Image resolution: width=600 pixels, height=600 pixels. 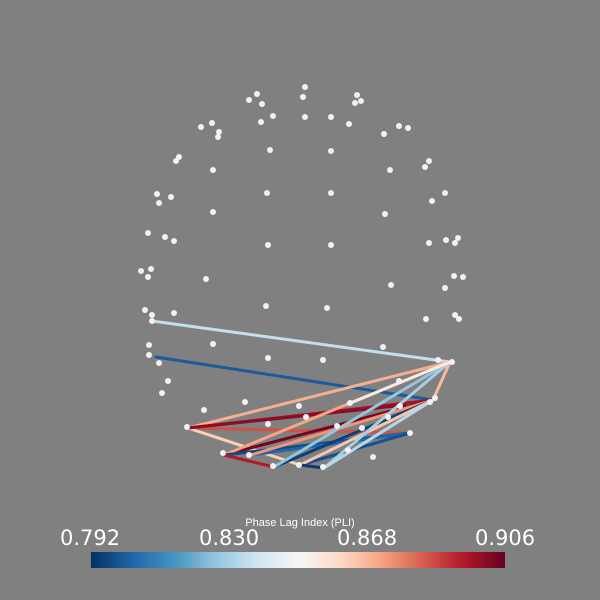 I want to click on connectivity-lines, so click(x=301, y=394).